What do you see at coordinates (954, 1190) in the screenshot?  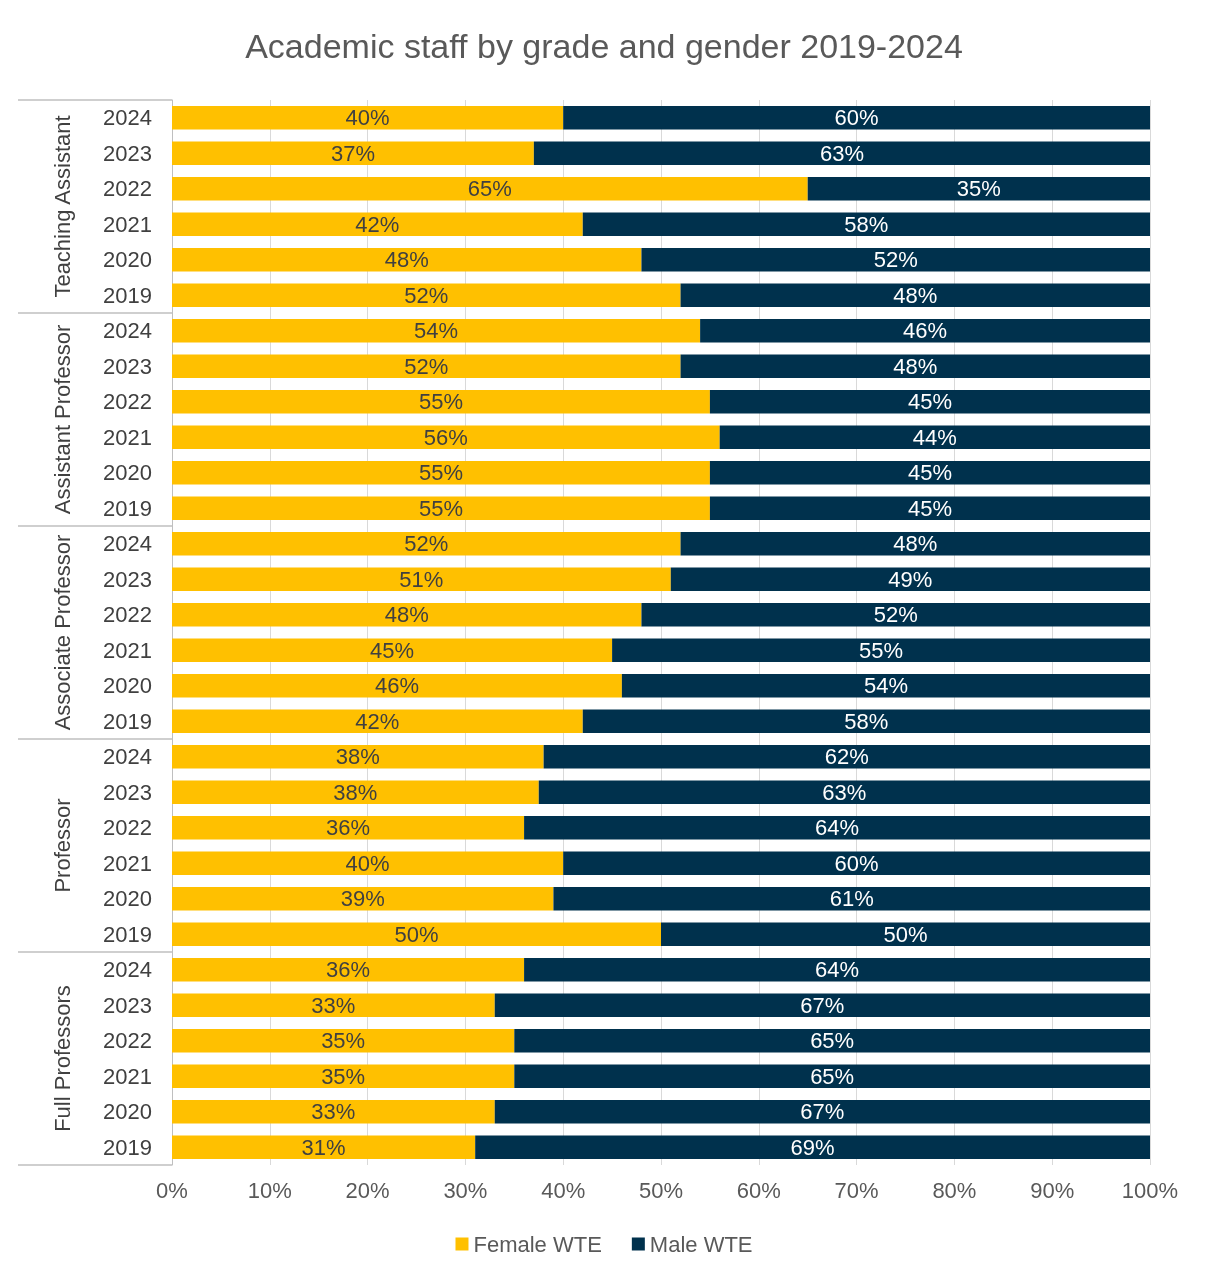 I see `x-tick-label: 80%` at bounding box center [954, 1190].